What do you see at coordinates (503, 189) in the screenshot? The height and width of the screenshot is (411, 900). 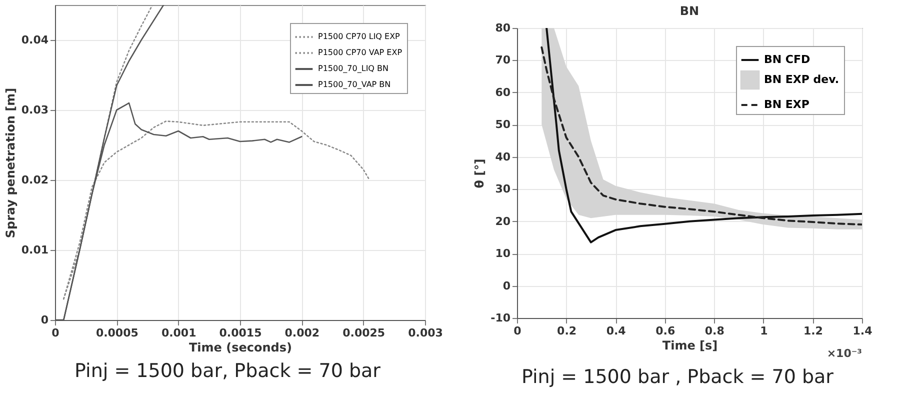 I see `y-tick-label: 30` at bounding box center [503, 189].